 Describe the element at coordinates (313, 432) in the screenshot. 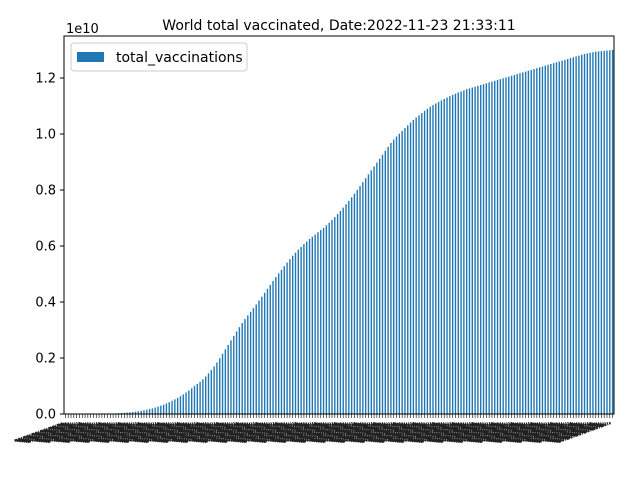

I see `x-tick-labels-illegible` at that location.